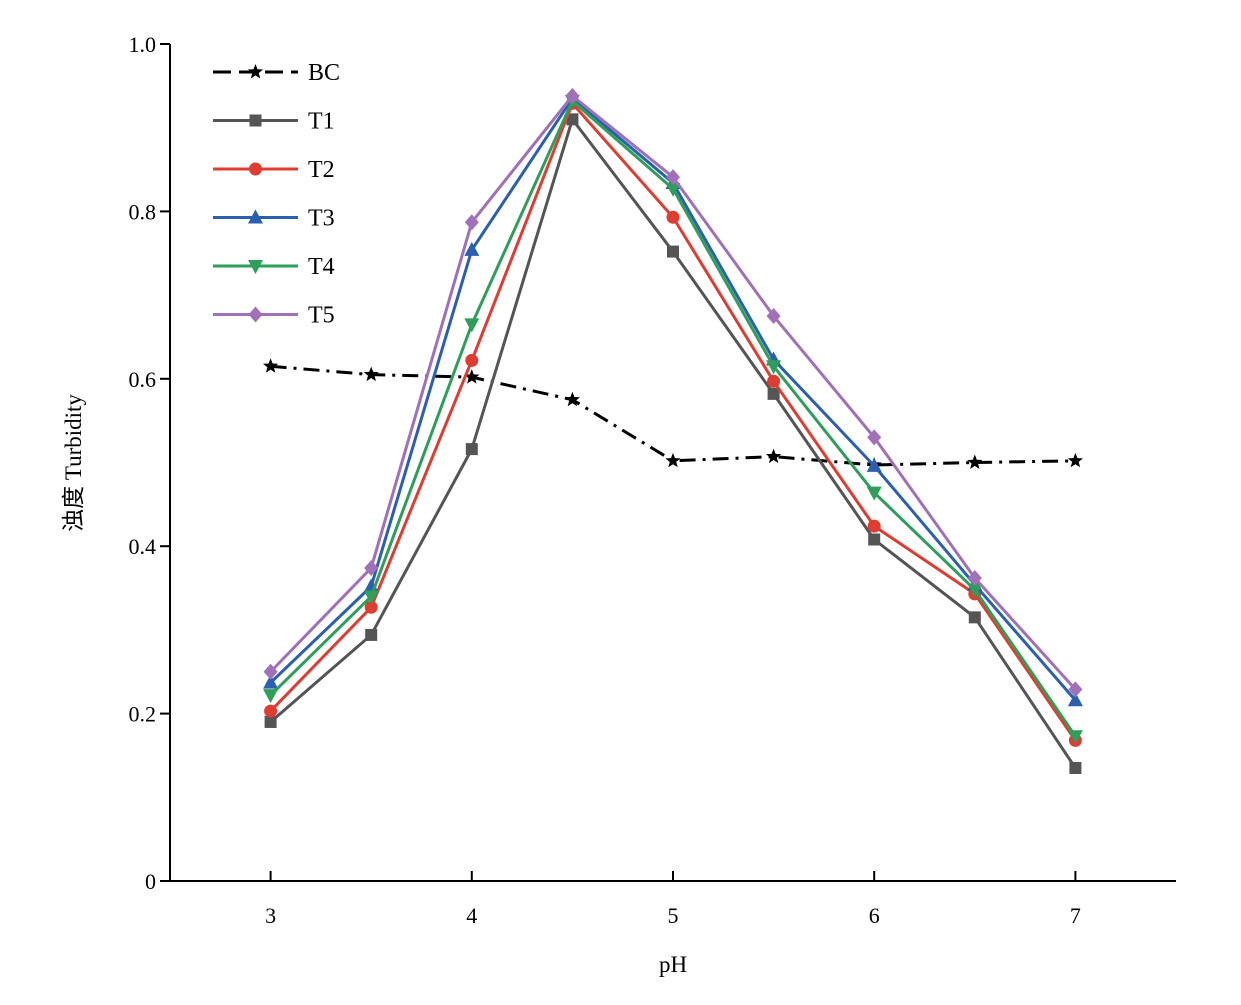 Image resolution: width=1241 pixels, height=1005 pixels. What do you see at coordinates (143, 211) in the screenshot?
I see `y-tick-label: 0.8` at bounding box center [143, 211].